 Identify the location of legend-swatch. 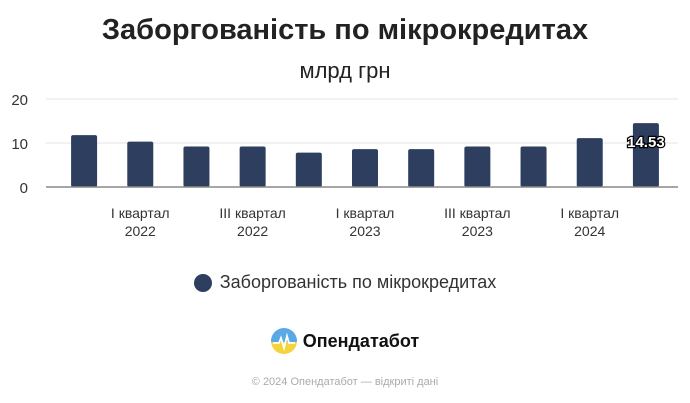
(202, 282).